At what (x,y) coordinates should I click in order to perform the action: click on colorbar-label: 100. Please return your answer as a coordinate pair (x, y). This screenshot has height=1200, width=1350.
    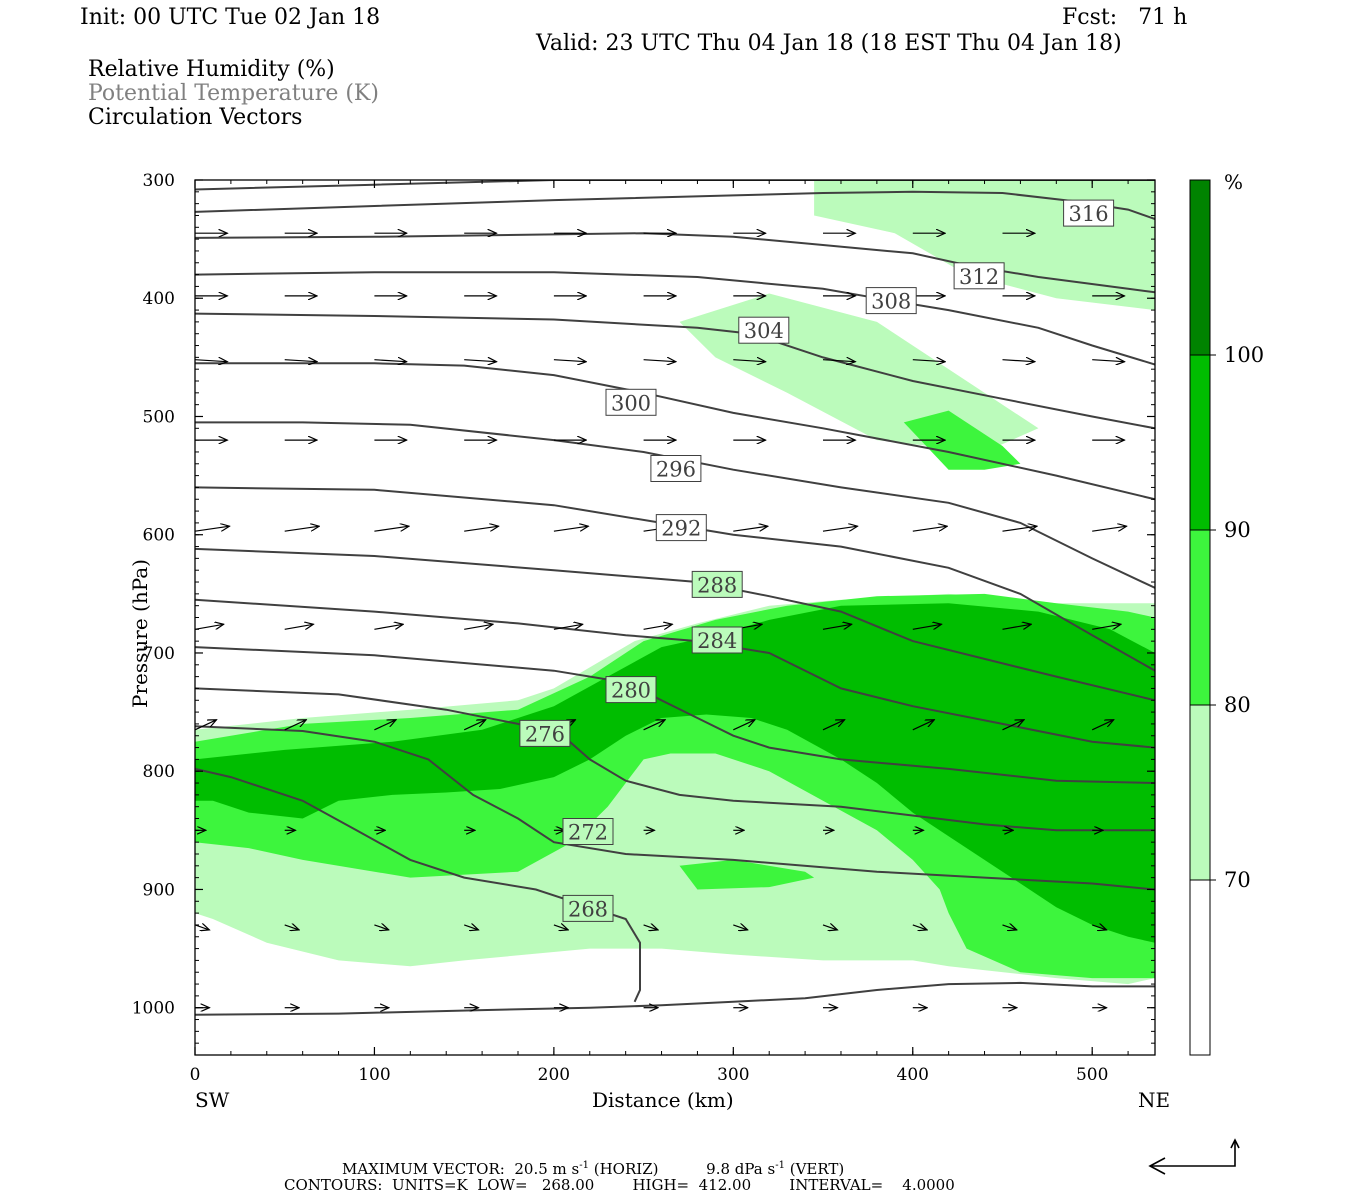
    Looking at the image, I should click on (1244, 355).